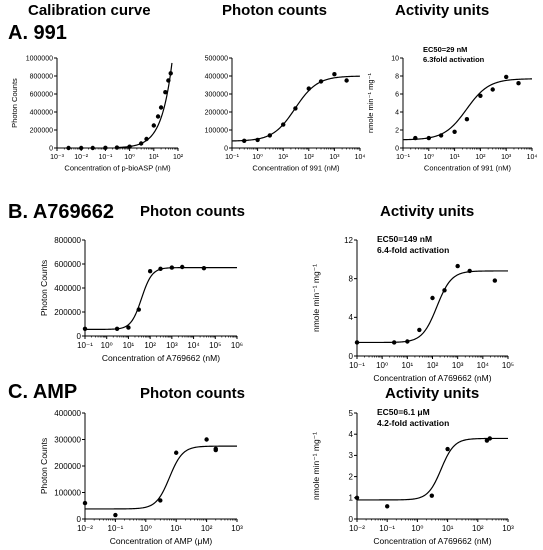 Image resolution: width=543 pixels, height=550 pixels. Describe the element at coordinates (37, 33) in the screenshot. I see `section-label-a: A. 991` at that location.